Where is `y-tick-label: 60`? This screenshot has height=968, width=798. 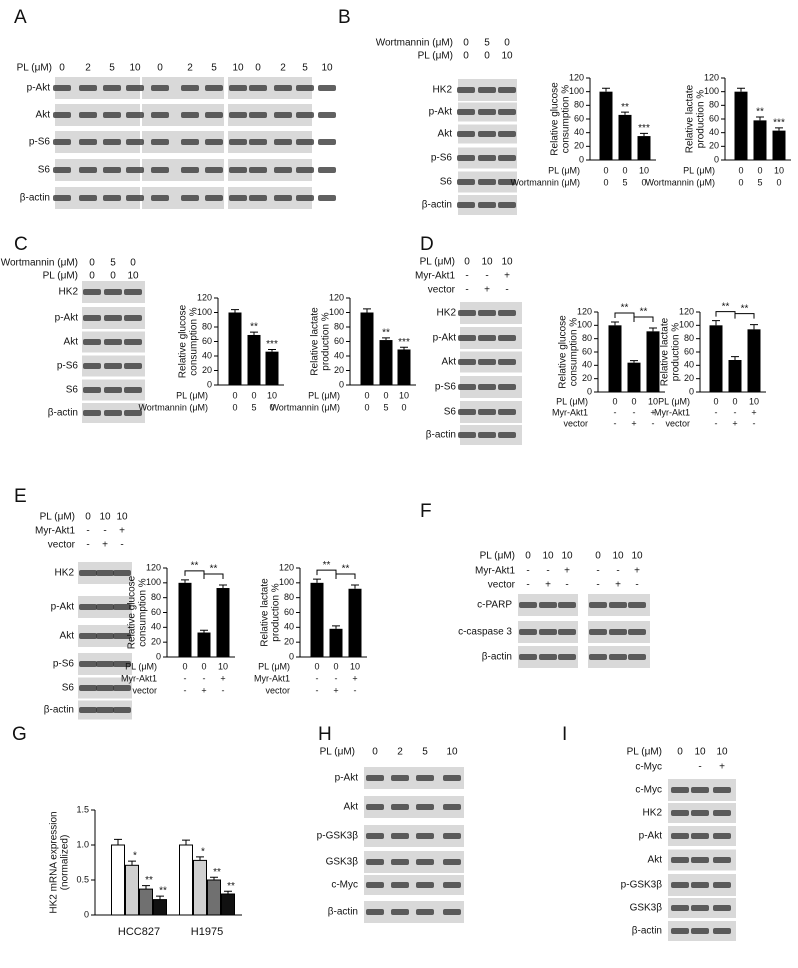
y-tick-label: 60 is located at coordinates (714, 118).